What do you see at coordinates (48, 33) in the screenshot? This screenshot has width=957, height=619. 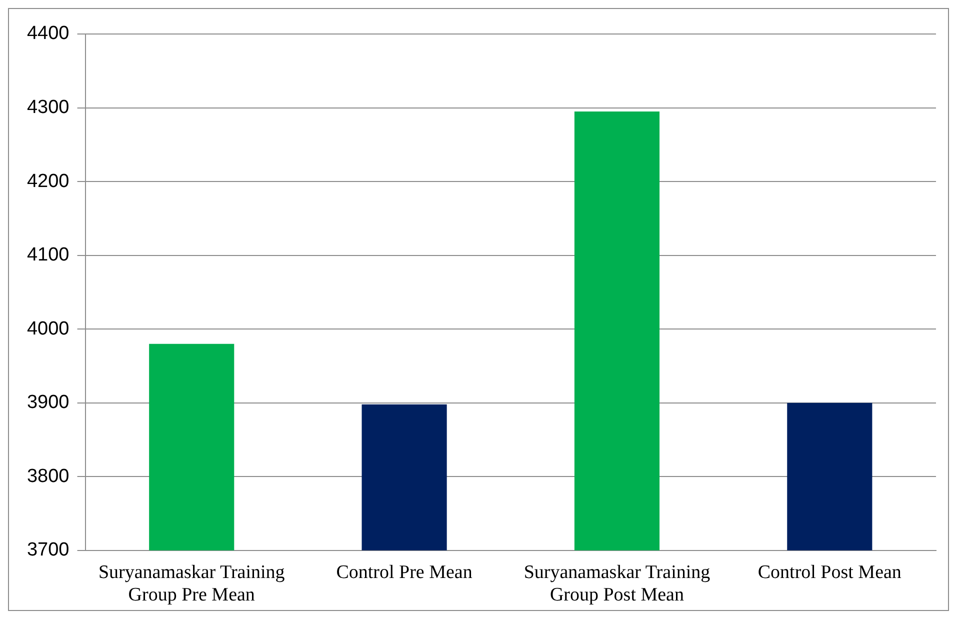 I see `y-tick-label: 4400` at bounding box center [48, 33].